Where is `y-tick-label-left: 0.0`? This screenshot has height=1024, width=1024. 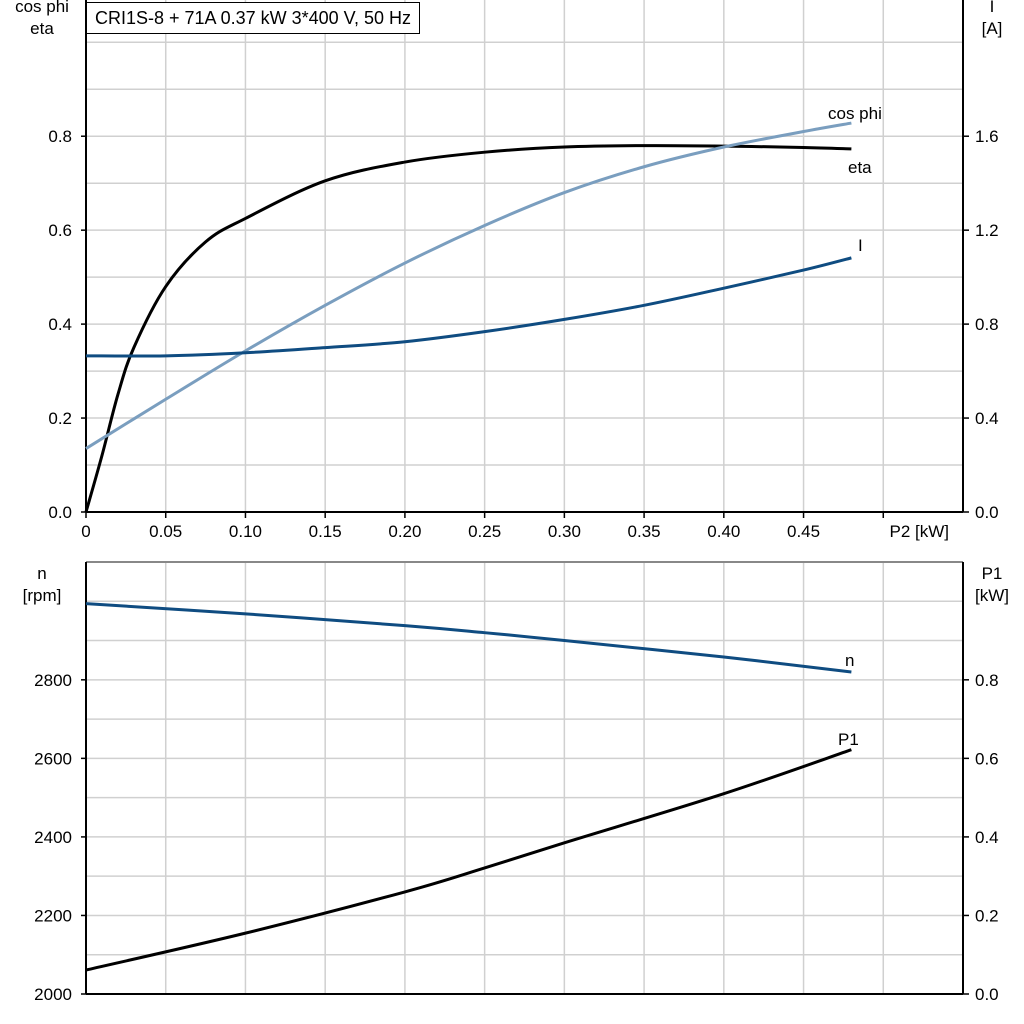
y-tick-label-left: 0.0 is located at coordinates (60, 512).